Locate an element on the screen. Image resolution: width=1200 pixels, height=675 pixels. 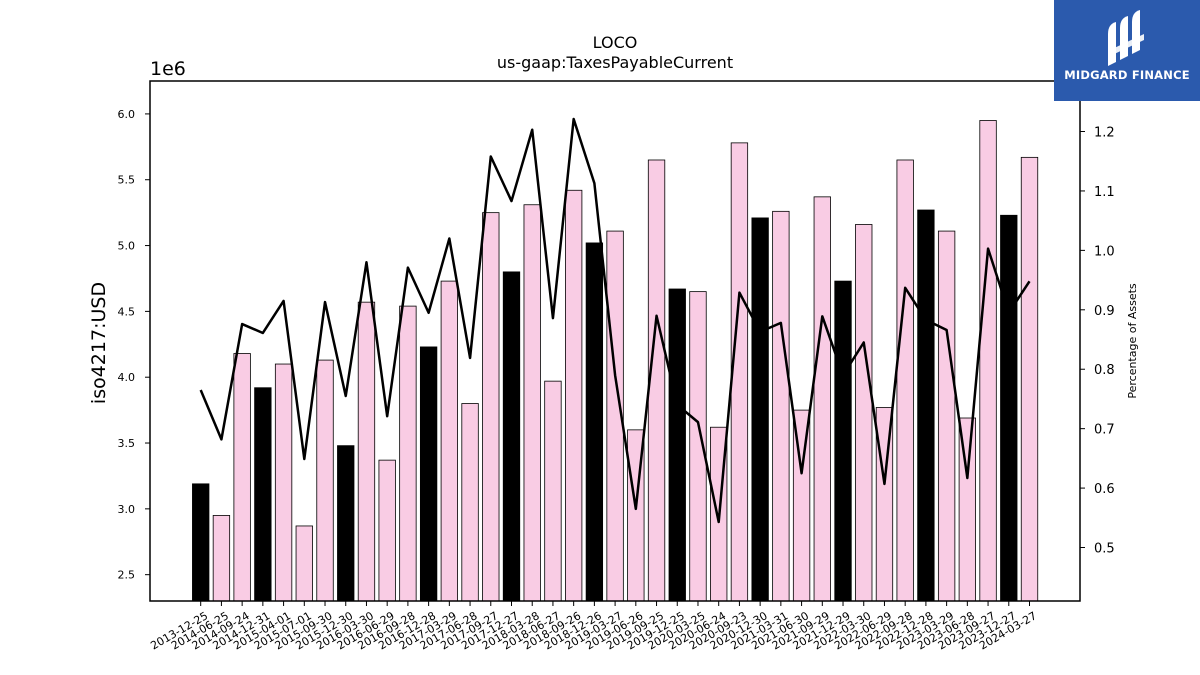
y2-tick-label: 0.9 is located at coordinates (1104, 311).